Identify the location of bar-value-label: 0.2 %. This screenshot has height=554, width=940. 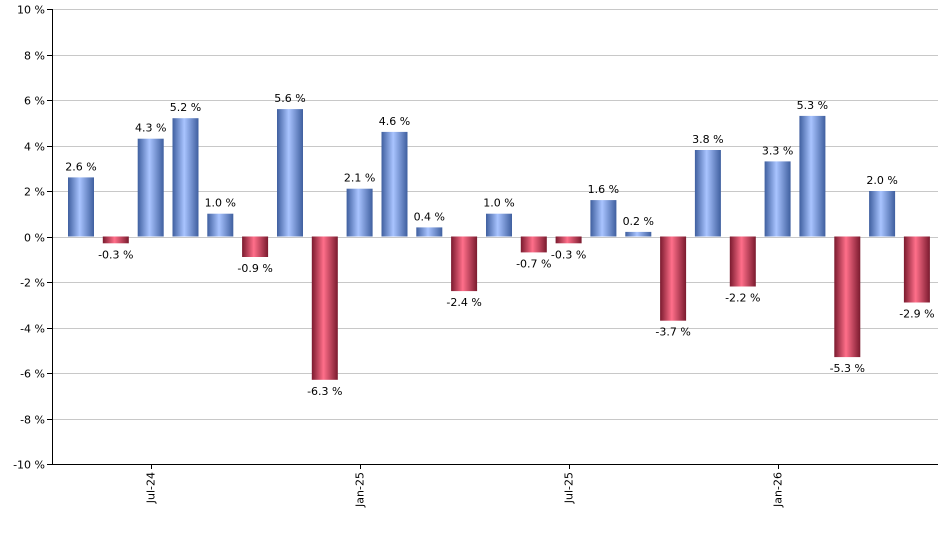
(638, 221).